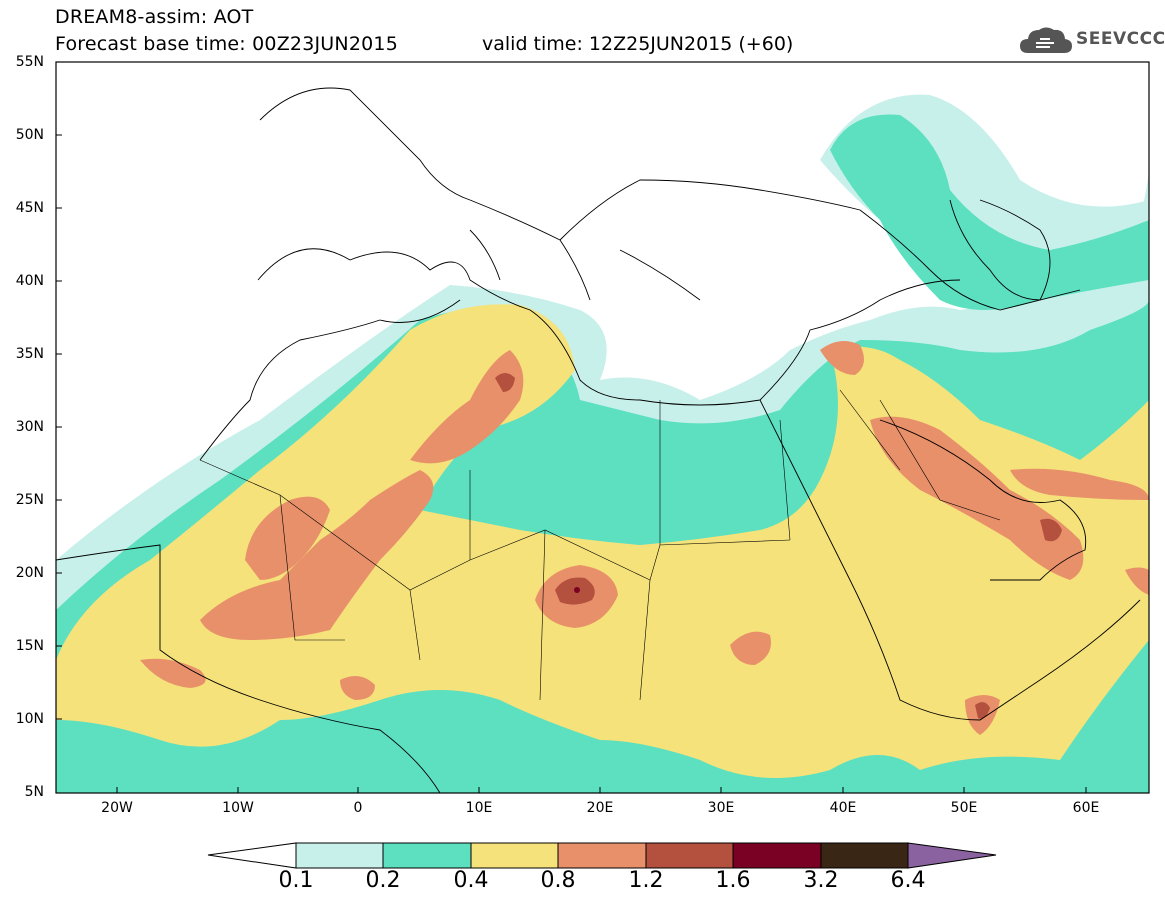 The image size is (1165, 905). Describe the element at coordinates (29, 135) in the screenshot. I see `lat-label: 50N` at that location.